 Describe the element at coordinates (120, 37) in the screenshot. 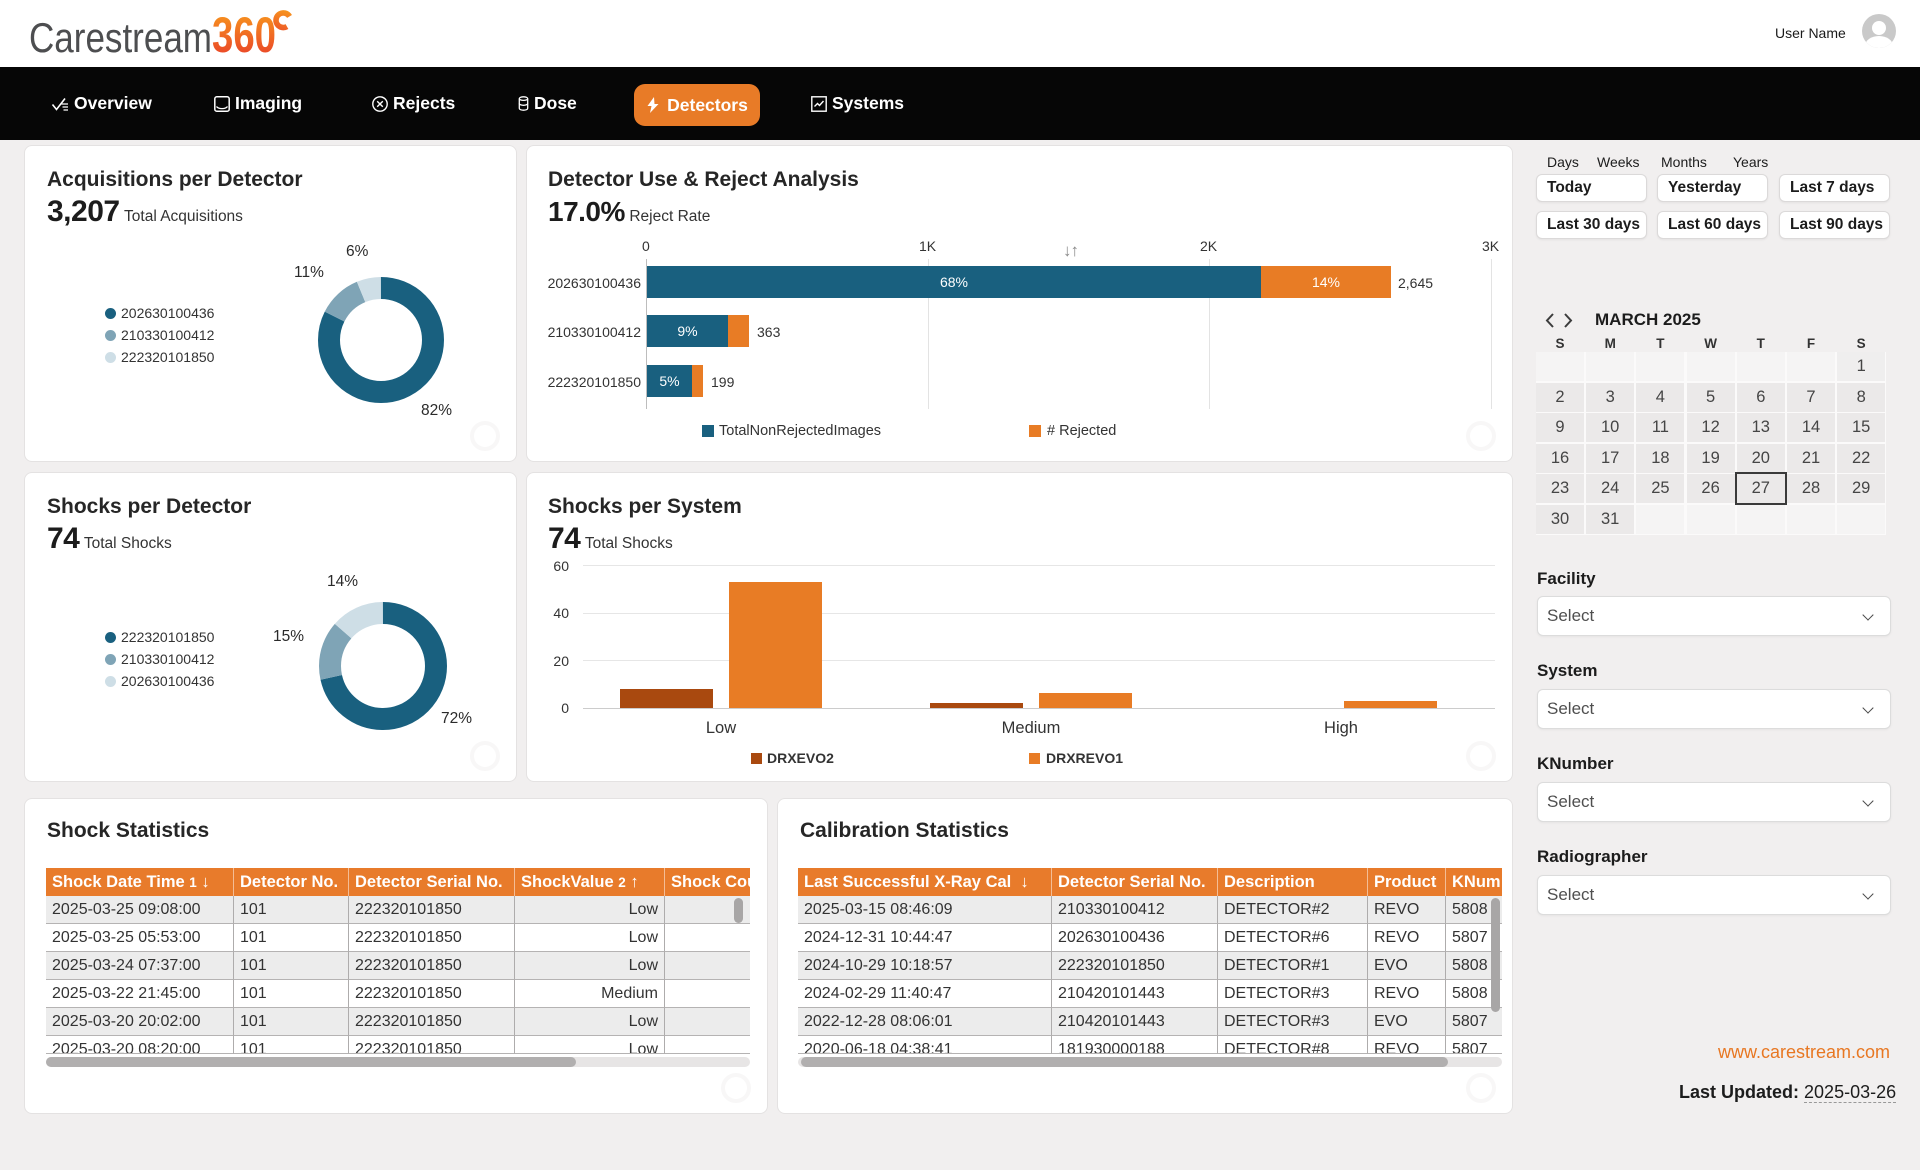

I see `svg-text: Carestream` at that location.